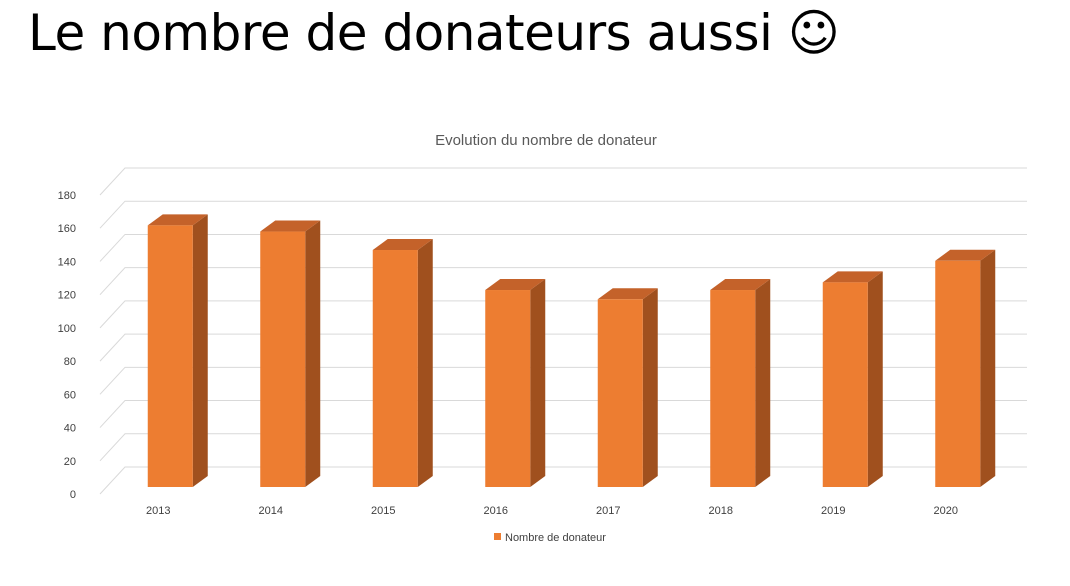 This screenshot has width=1070, height=586. I want to click on y-tick-label: 180, so click(67, 196).